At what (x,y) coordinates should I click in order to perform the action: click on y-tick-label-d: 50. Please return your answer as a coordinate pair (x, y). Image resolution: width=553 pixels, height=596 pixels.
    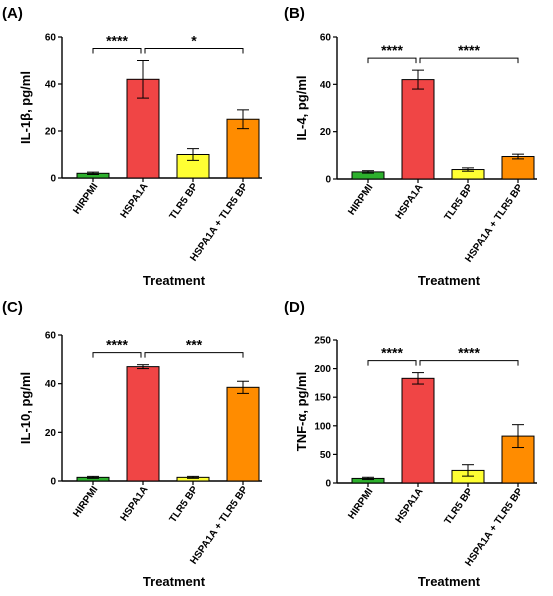
    Looking at the image, I should click on (326, 455).